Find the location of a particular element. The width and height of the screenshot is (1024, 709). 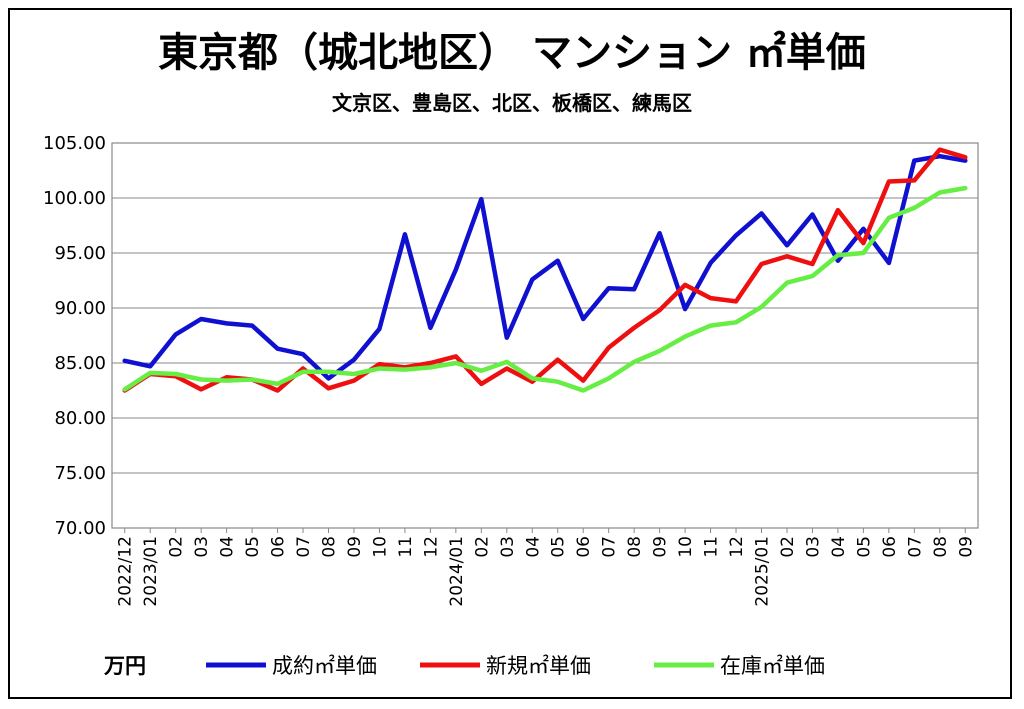

legend-label: 成約㎡単価 is located at coordinates (324, 666).